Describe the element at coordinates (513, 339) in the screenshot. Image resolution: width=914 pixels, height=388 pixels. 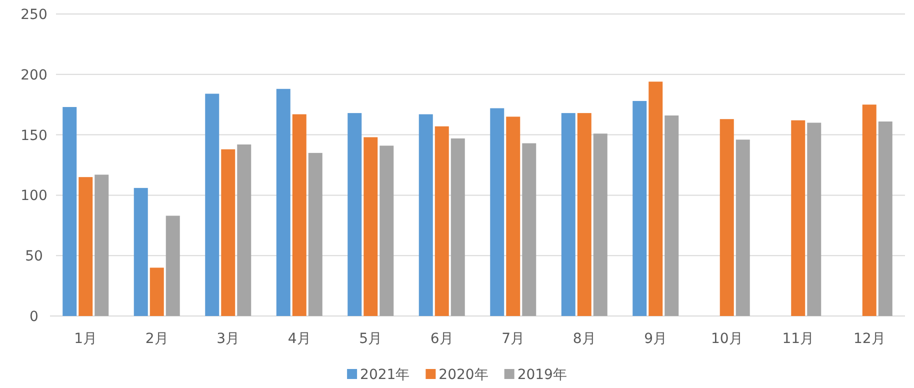
I see `x-tick-label: 7月` at that location.